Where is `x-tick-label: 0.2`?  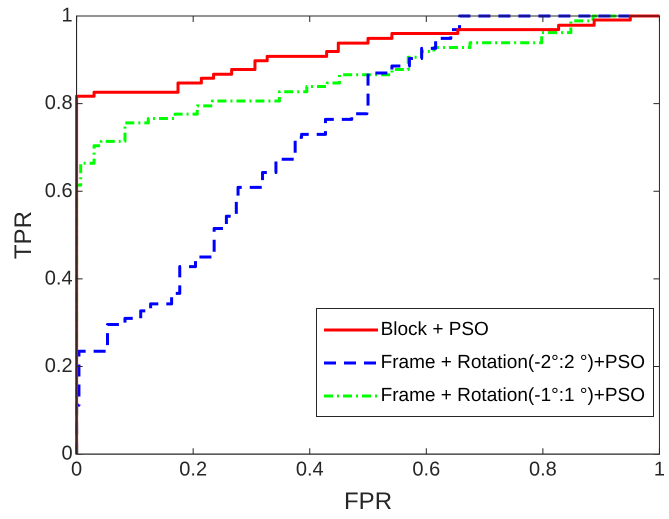 x-tick-label: 0.2 is located at coordinates (193, 469).